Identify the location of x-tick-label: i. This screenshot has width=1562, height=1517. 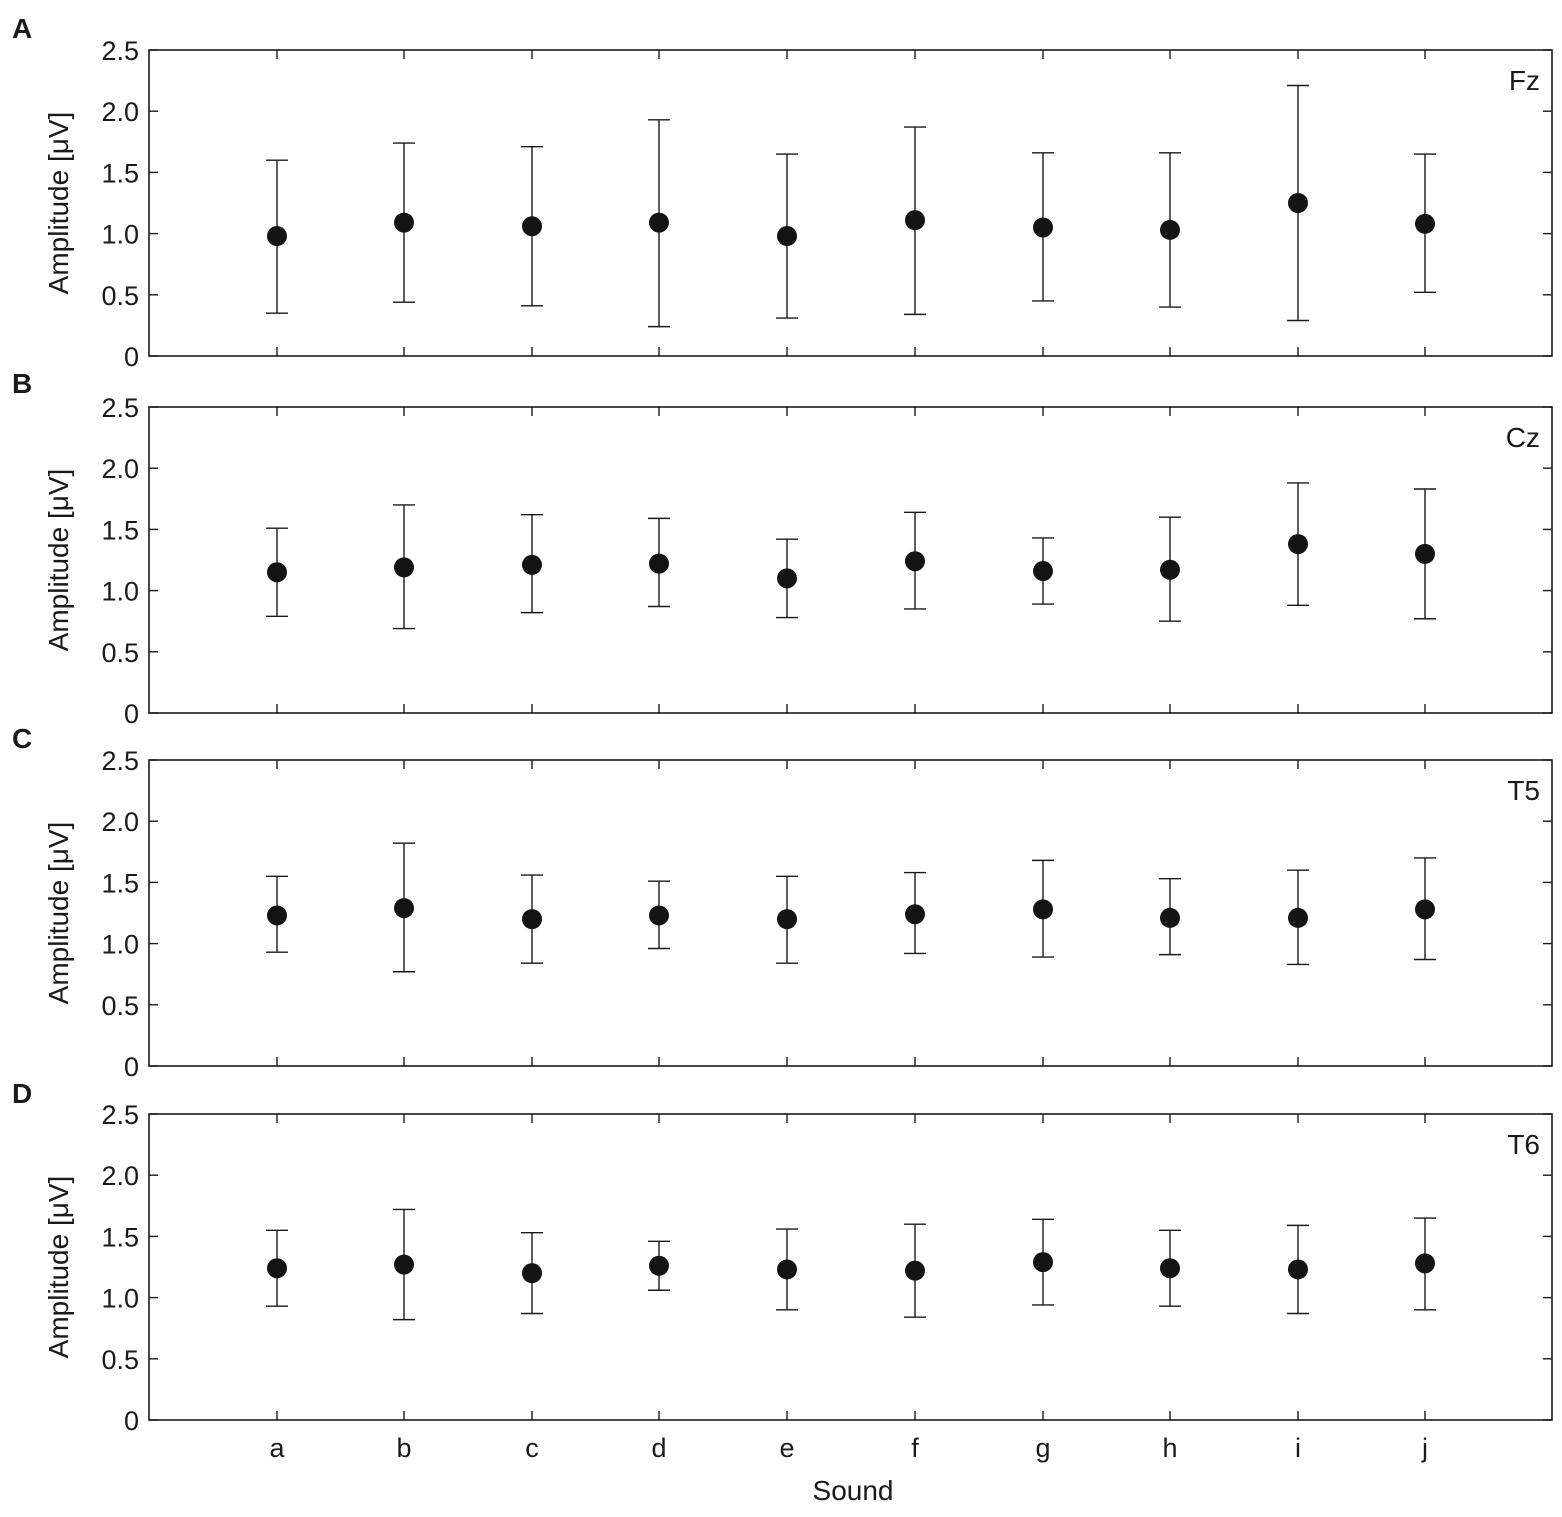
(1298, 1448).